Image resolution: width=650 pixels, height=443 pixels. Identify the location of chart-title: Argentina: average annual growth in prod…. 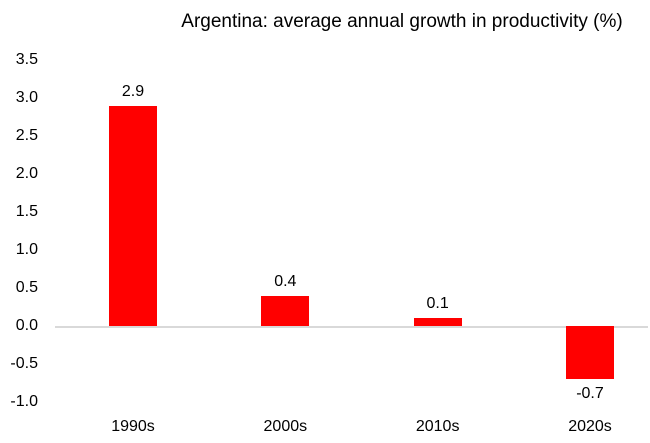
(402, 21).